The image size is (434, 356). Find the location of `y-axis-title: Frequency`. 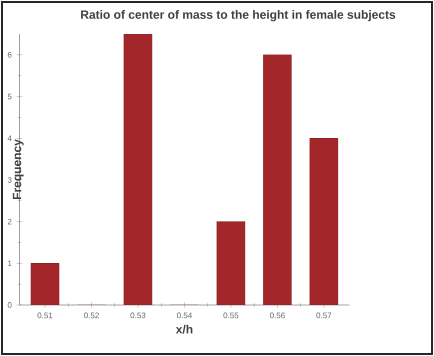

y-axis-title: Frequency is located at coordinates (18, 169).